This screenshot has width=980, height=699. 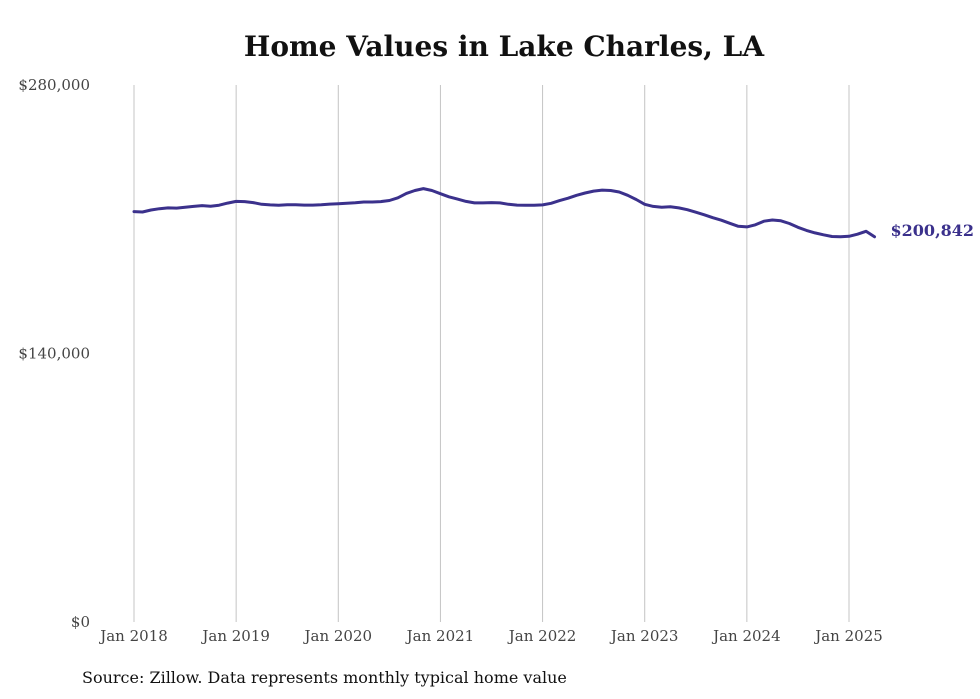 I want to click on x-tick-label: Jan 2023, so click(x=644, y=636).